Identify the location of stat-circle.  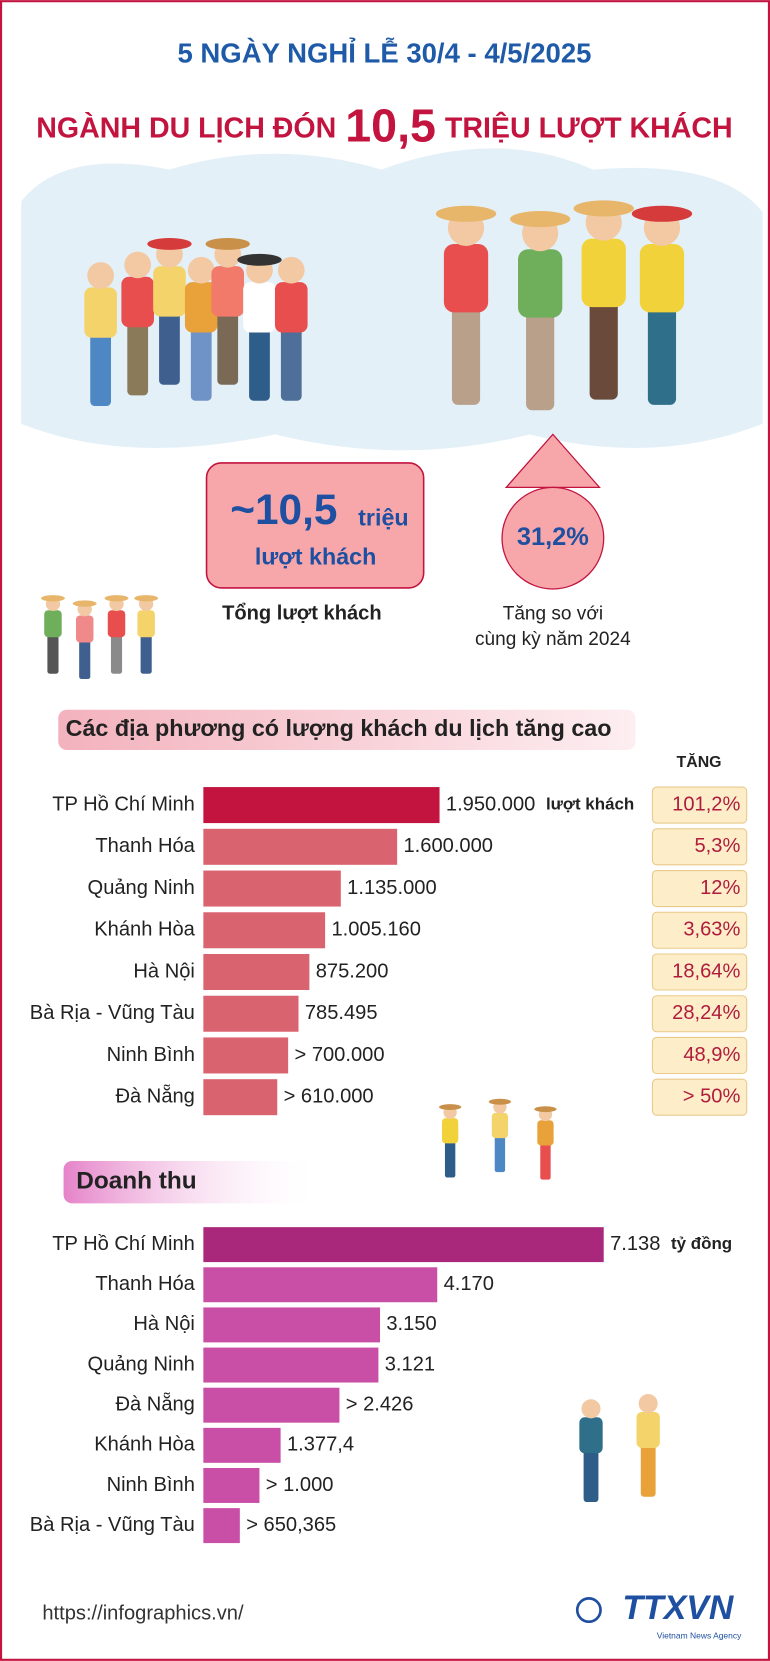
(553, 538).